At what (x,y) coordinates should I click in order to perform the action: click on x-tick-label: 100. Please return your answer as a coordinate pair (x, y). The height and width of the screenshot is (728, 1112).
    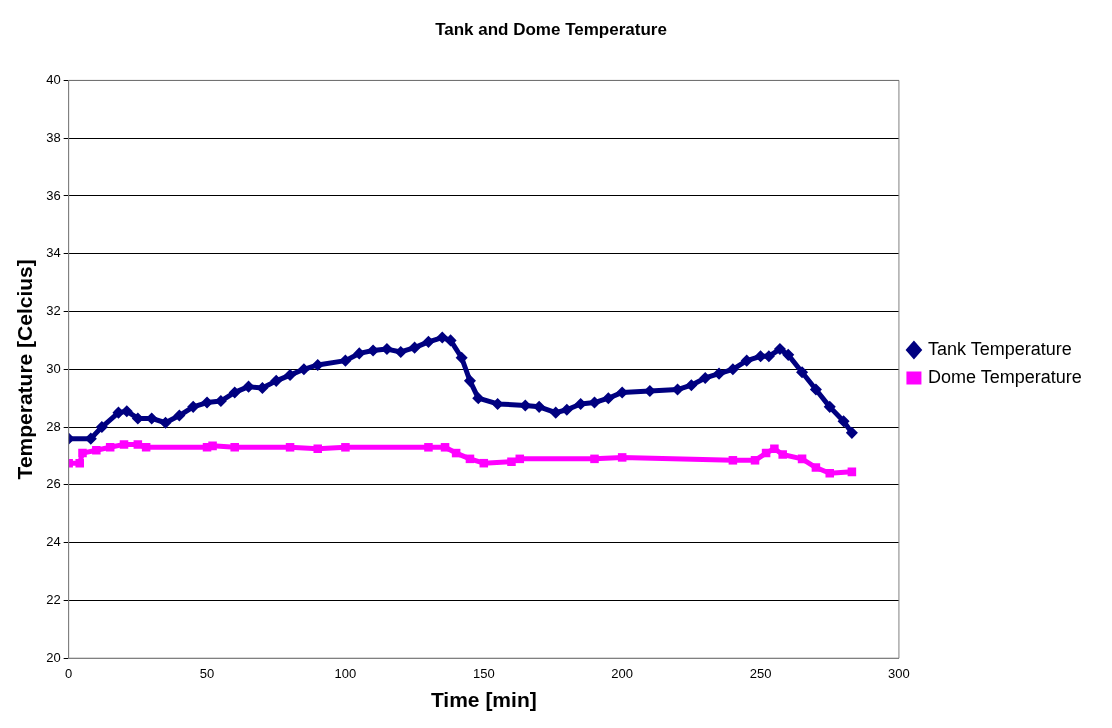
    Looking at the image, I should click on (345, 673).